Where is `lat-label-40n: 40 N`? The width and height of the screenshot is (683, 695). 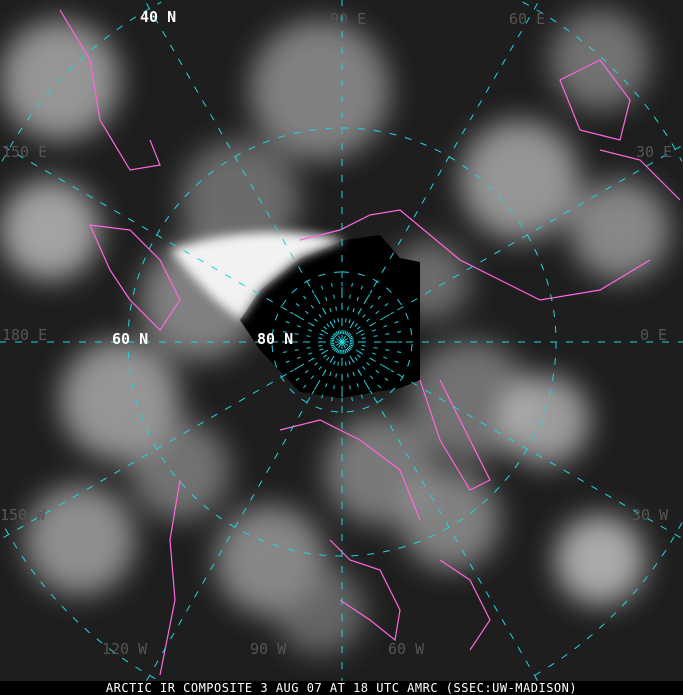 lat-label-40n: 40 N is located at coordinates (158, 17).